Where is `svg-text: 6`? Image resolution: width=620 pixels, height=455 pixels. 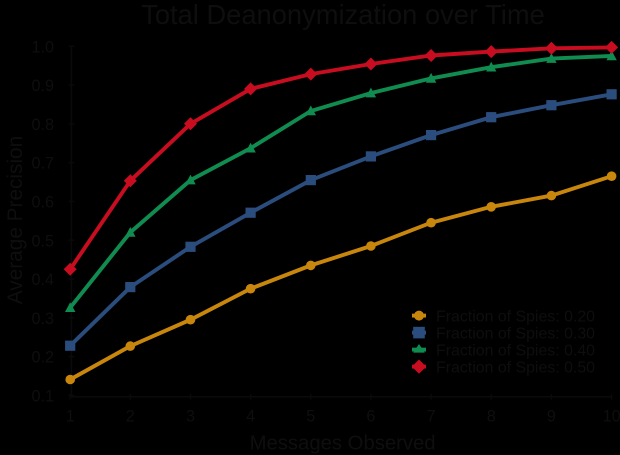
svg-text: 6 is located at coordinates (370, 417).